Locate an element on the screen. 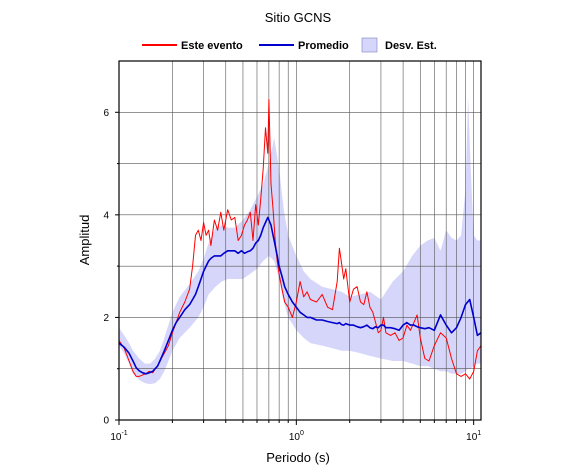  chart-title: Sitio GCNS is located at coordinates (298, 17).